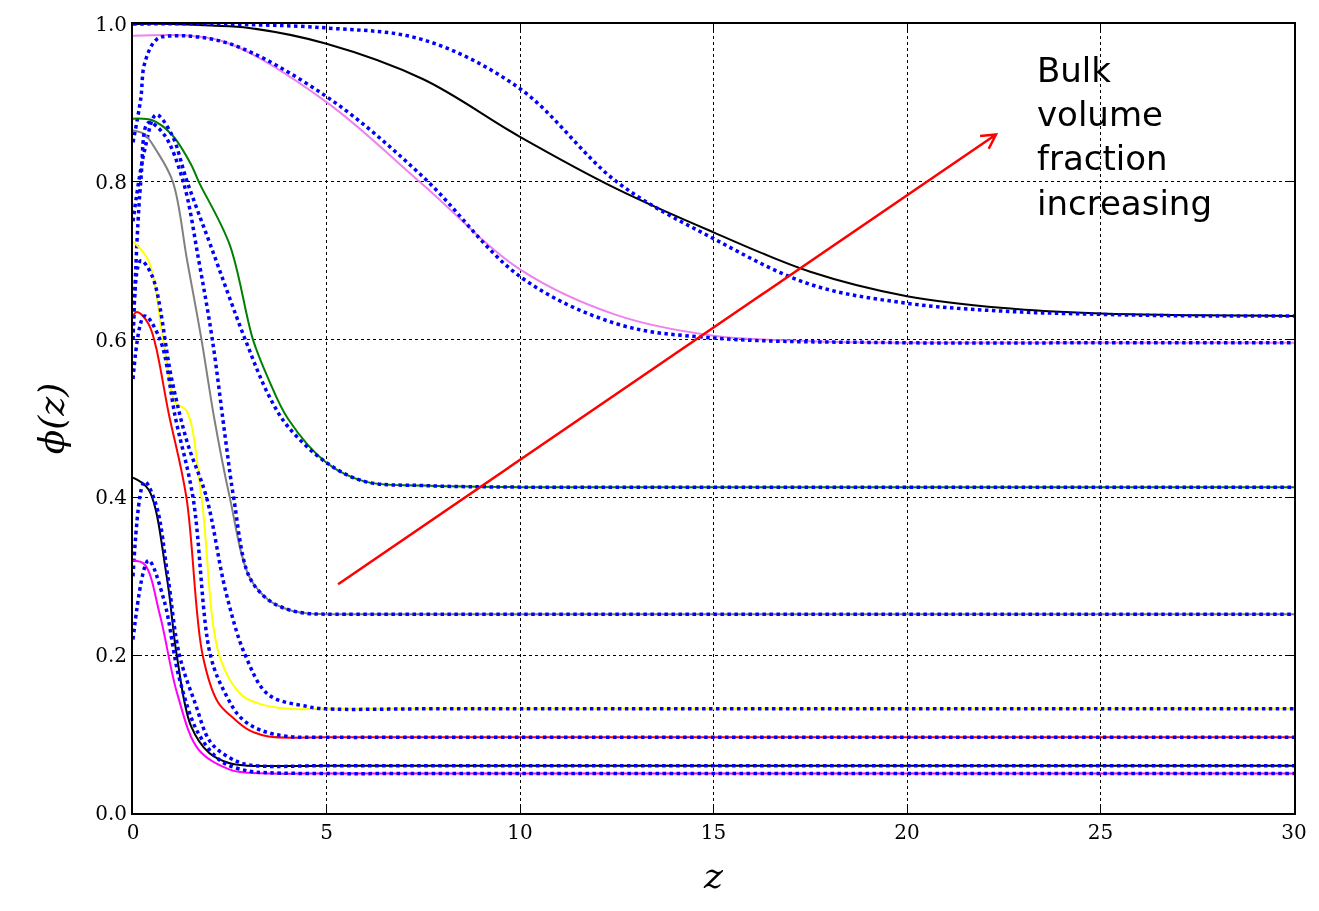  I want to click on y-tick-label: 0.6, so click(111, 339).